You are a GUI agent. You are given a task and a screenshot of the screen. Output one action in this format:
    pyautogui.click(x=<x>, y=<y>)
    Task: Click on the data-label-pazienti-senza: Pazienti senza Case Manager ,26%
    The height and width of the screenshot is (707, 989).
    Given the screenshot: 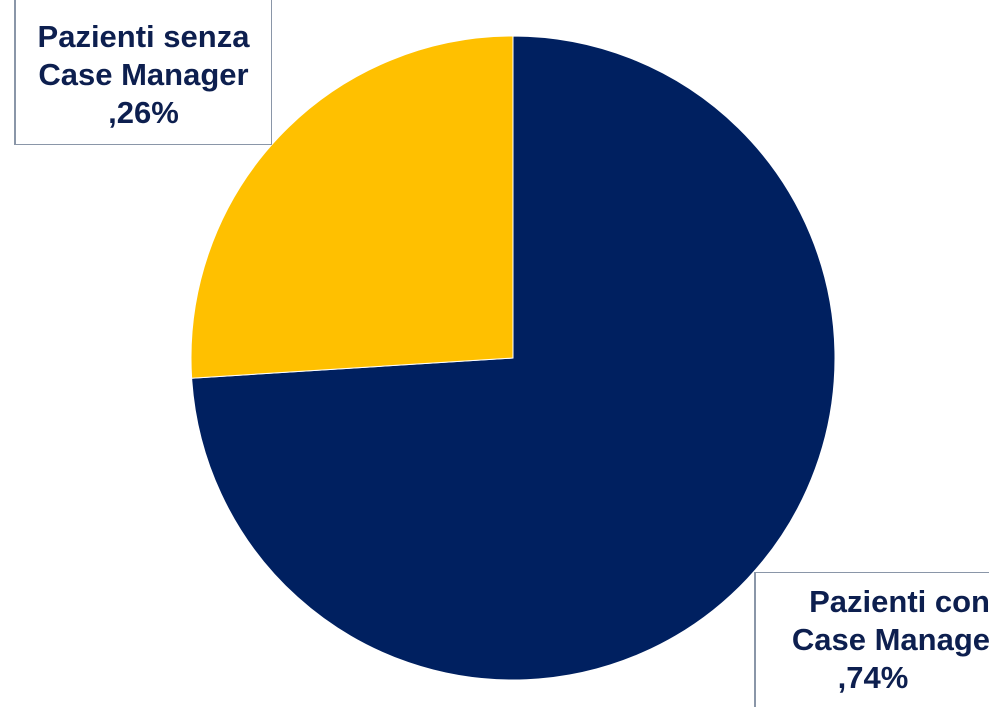 What is the action you would take?
    pyautogui.click(x=143, y=72)
    